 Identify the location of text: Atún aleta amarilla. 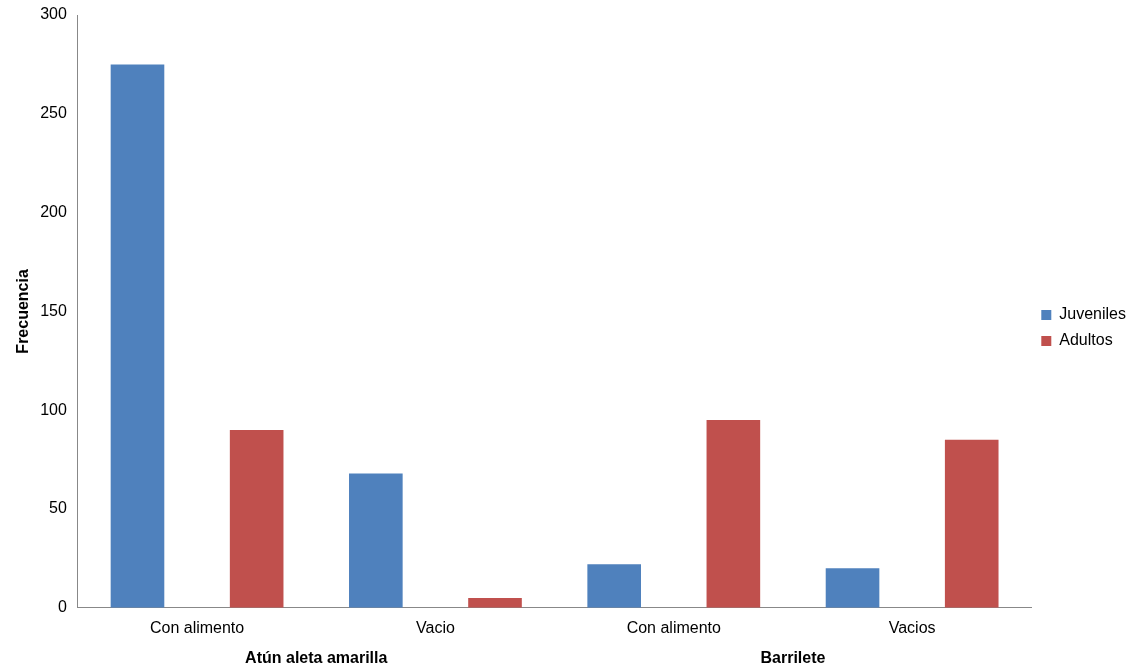
(316, 658).